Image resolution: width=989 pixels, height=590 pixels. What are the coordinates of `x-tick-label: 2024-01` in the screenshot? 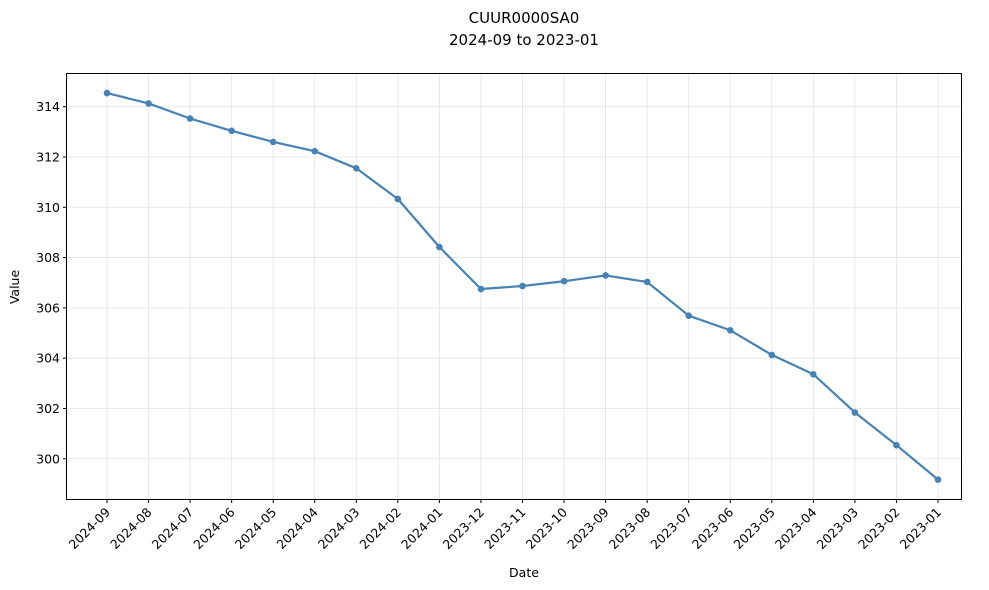 It's located at (422, 529).